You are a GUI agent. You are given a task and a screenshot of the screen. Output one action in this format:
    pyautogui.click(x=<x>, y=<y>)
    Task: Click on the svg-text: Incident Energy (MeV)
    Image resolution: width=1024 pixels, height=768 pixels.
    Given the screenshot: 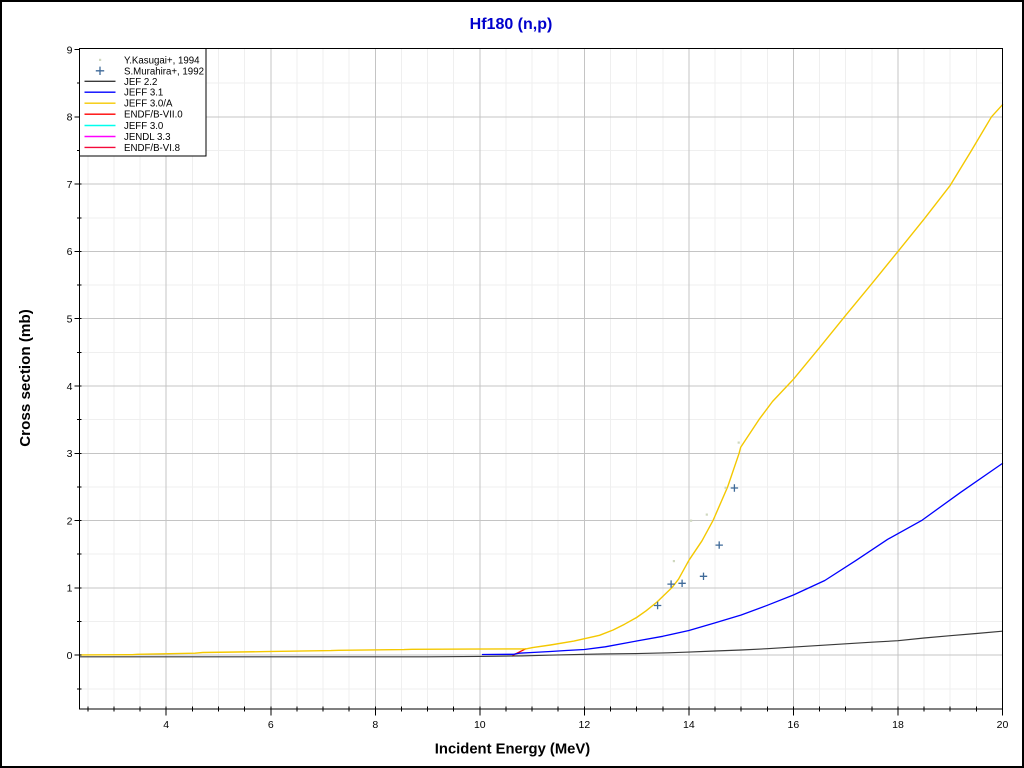 What is the action you would take?
    pyautogui.click(x=512, y=750)
    